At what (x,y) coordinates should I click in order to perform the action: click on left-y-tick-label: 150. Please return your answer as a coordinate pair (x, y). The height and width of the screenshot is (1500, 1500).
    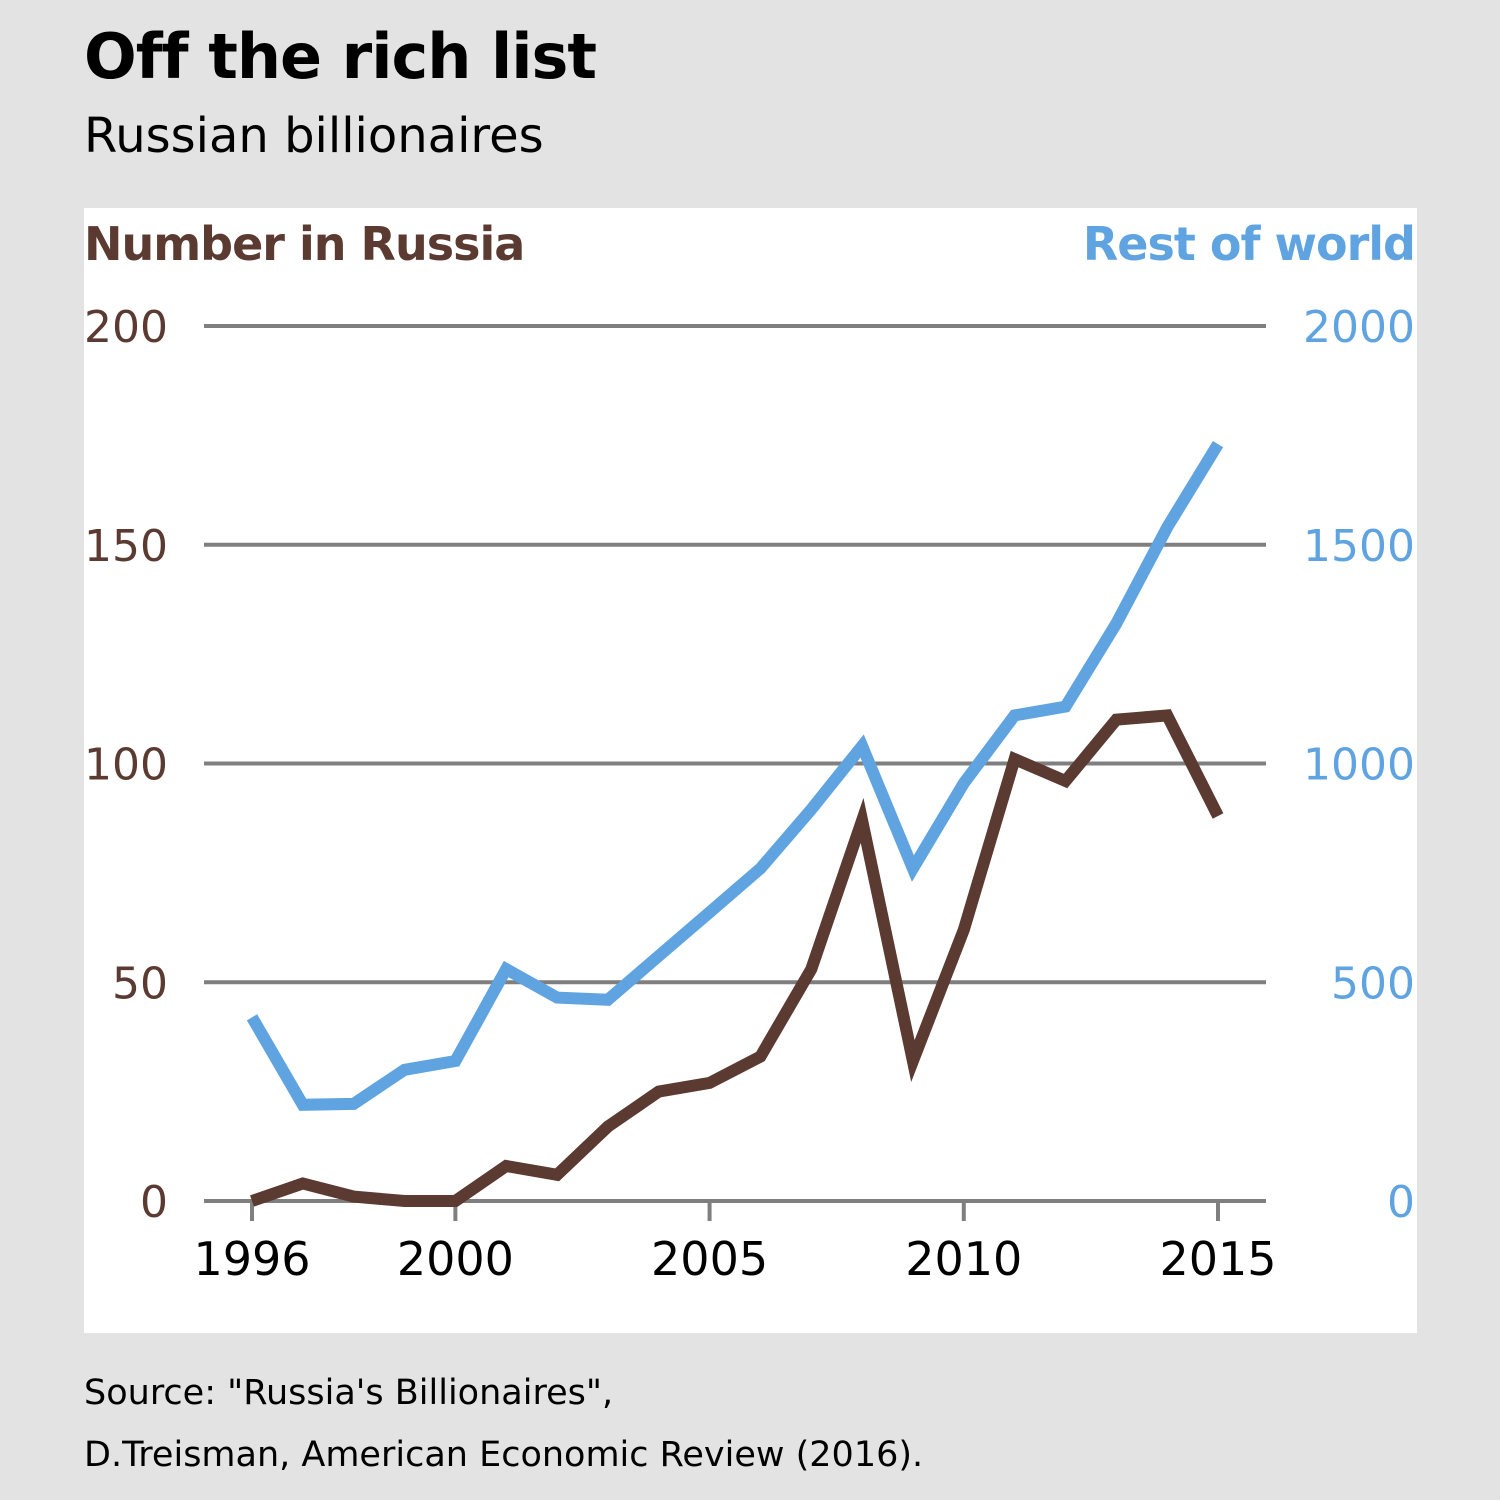
    Looking at the image, I should click on (126, 546).